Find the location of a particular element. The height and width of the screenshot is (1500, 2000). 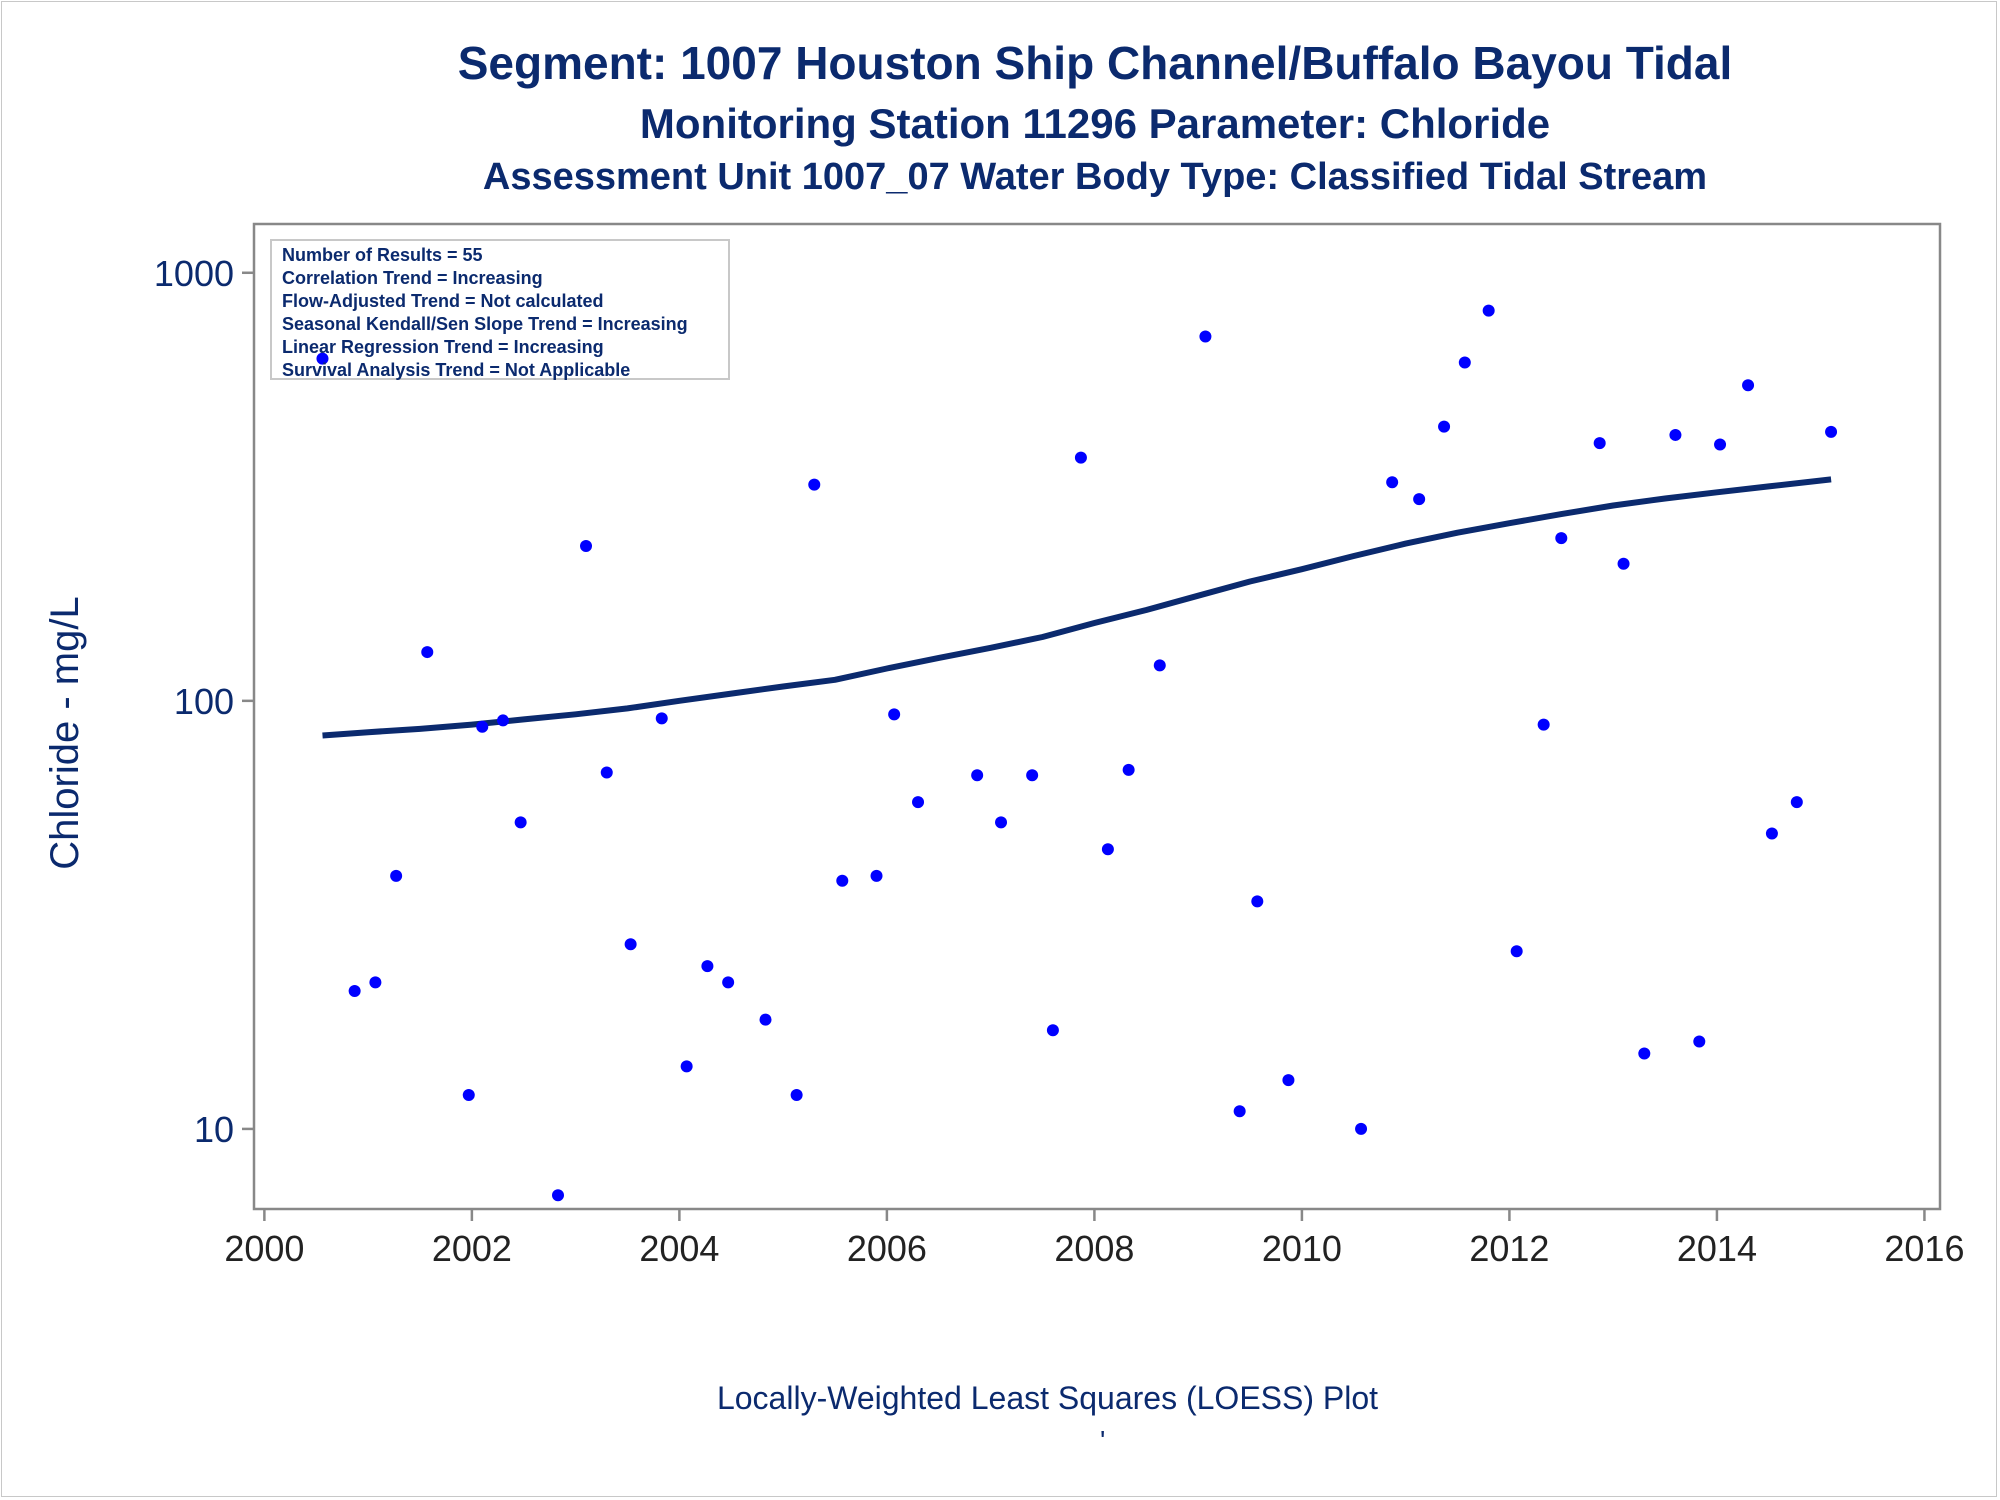

x-tick-label: 2014 is located at coordinates (1717, 1248).